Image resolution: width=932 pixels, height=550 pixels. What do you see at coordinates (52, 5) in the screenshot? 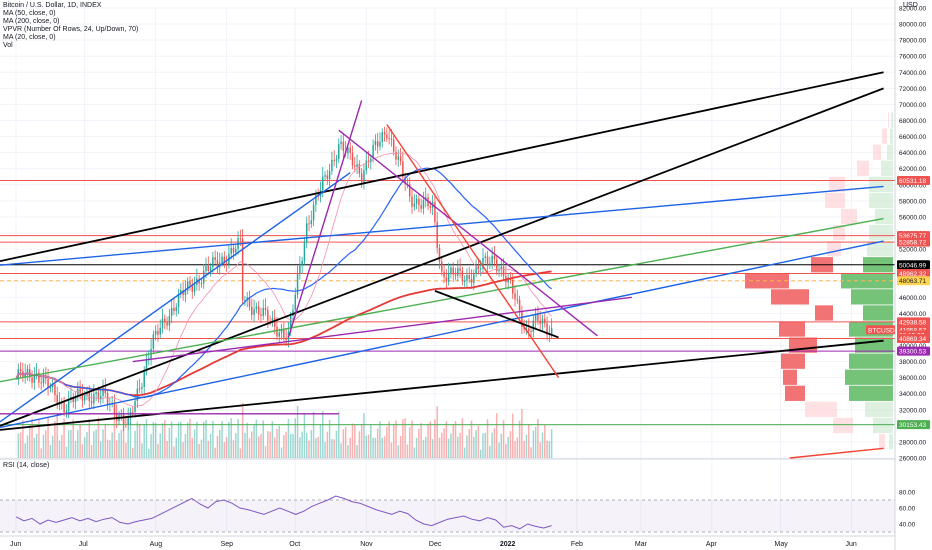
I see `symbol-title: Bitcoin / U.S. Dollar, 1D, INDEX` at bounding box center [52, 5].